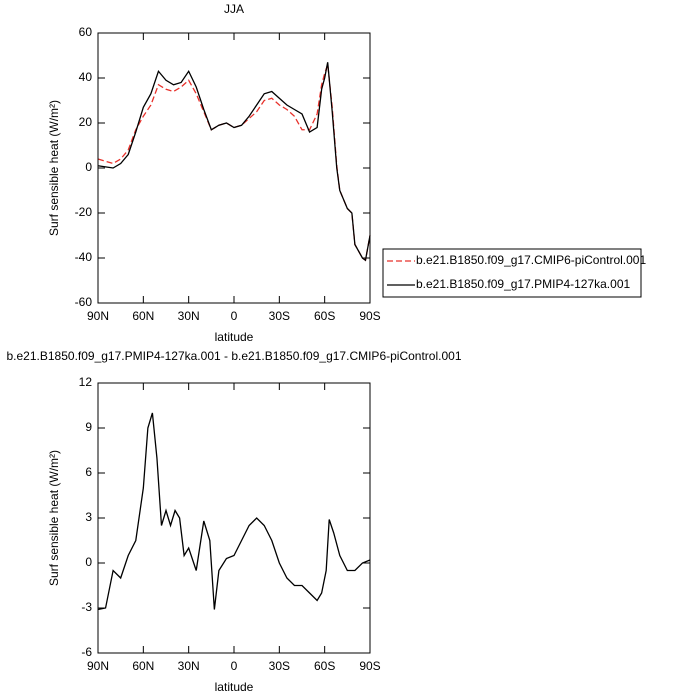 The width and height of the screenshot is (700, 700). What do you see at coordinates (84, 302) in the screenshot?
I see `y-tick-label: -60` at bounding box center [84, 302].